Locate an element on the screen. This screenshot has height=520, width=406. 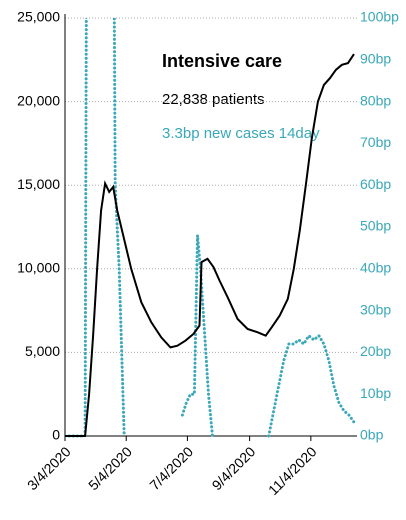
y-tick-label: 20,000 is located at coordinates (38, 100).